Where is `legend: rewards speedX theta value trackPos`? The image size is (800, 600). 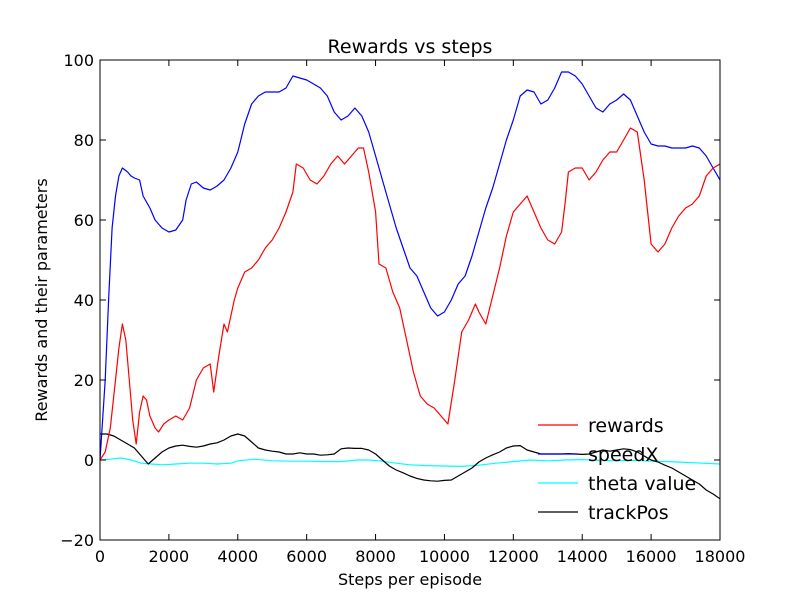 legend: rewards speedX theta value trackPos is located at coordinates (617, 469).